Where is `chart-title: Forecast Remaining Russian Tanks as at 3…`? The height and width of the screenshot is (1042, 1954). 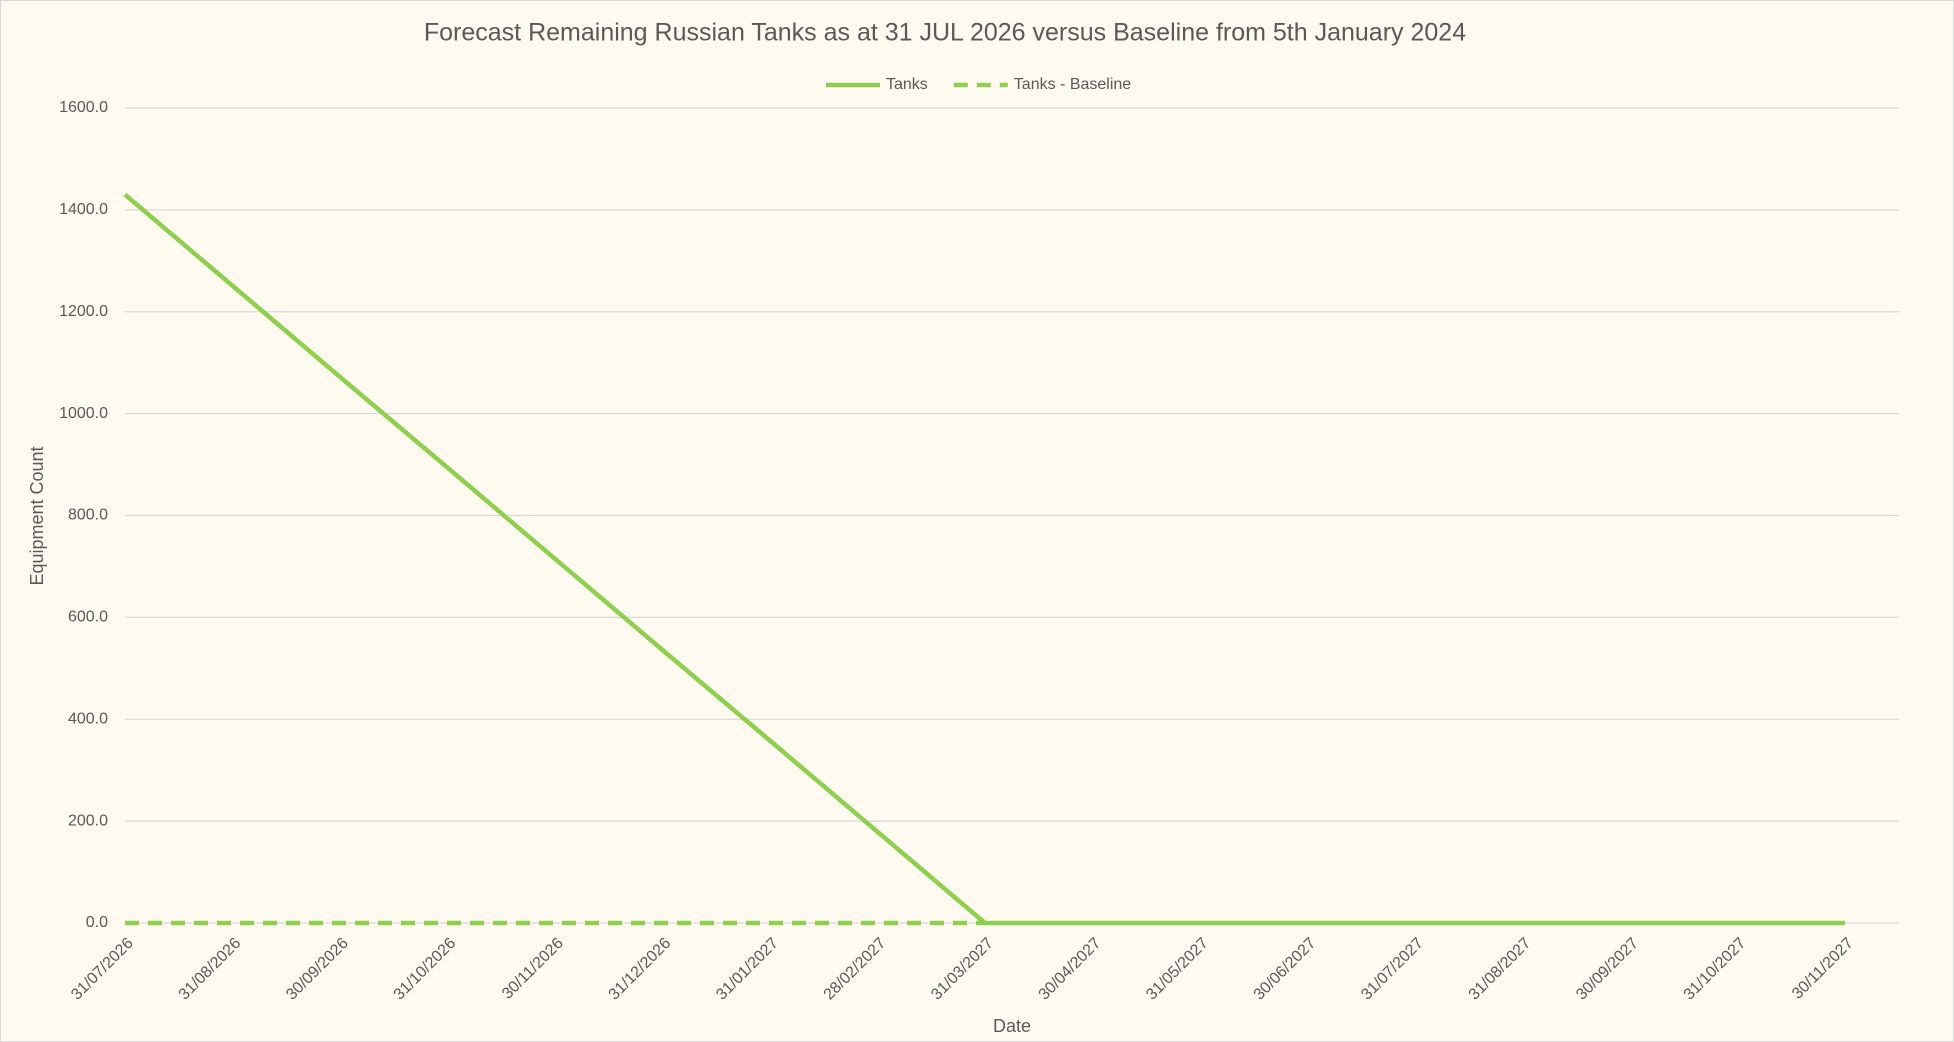
chart-title: Forecast Remaining Russian Tanks as at 3… is located at coordinates (945, 33).